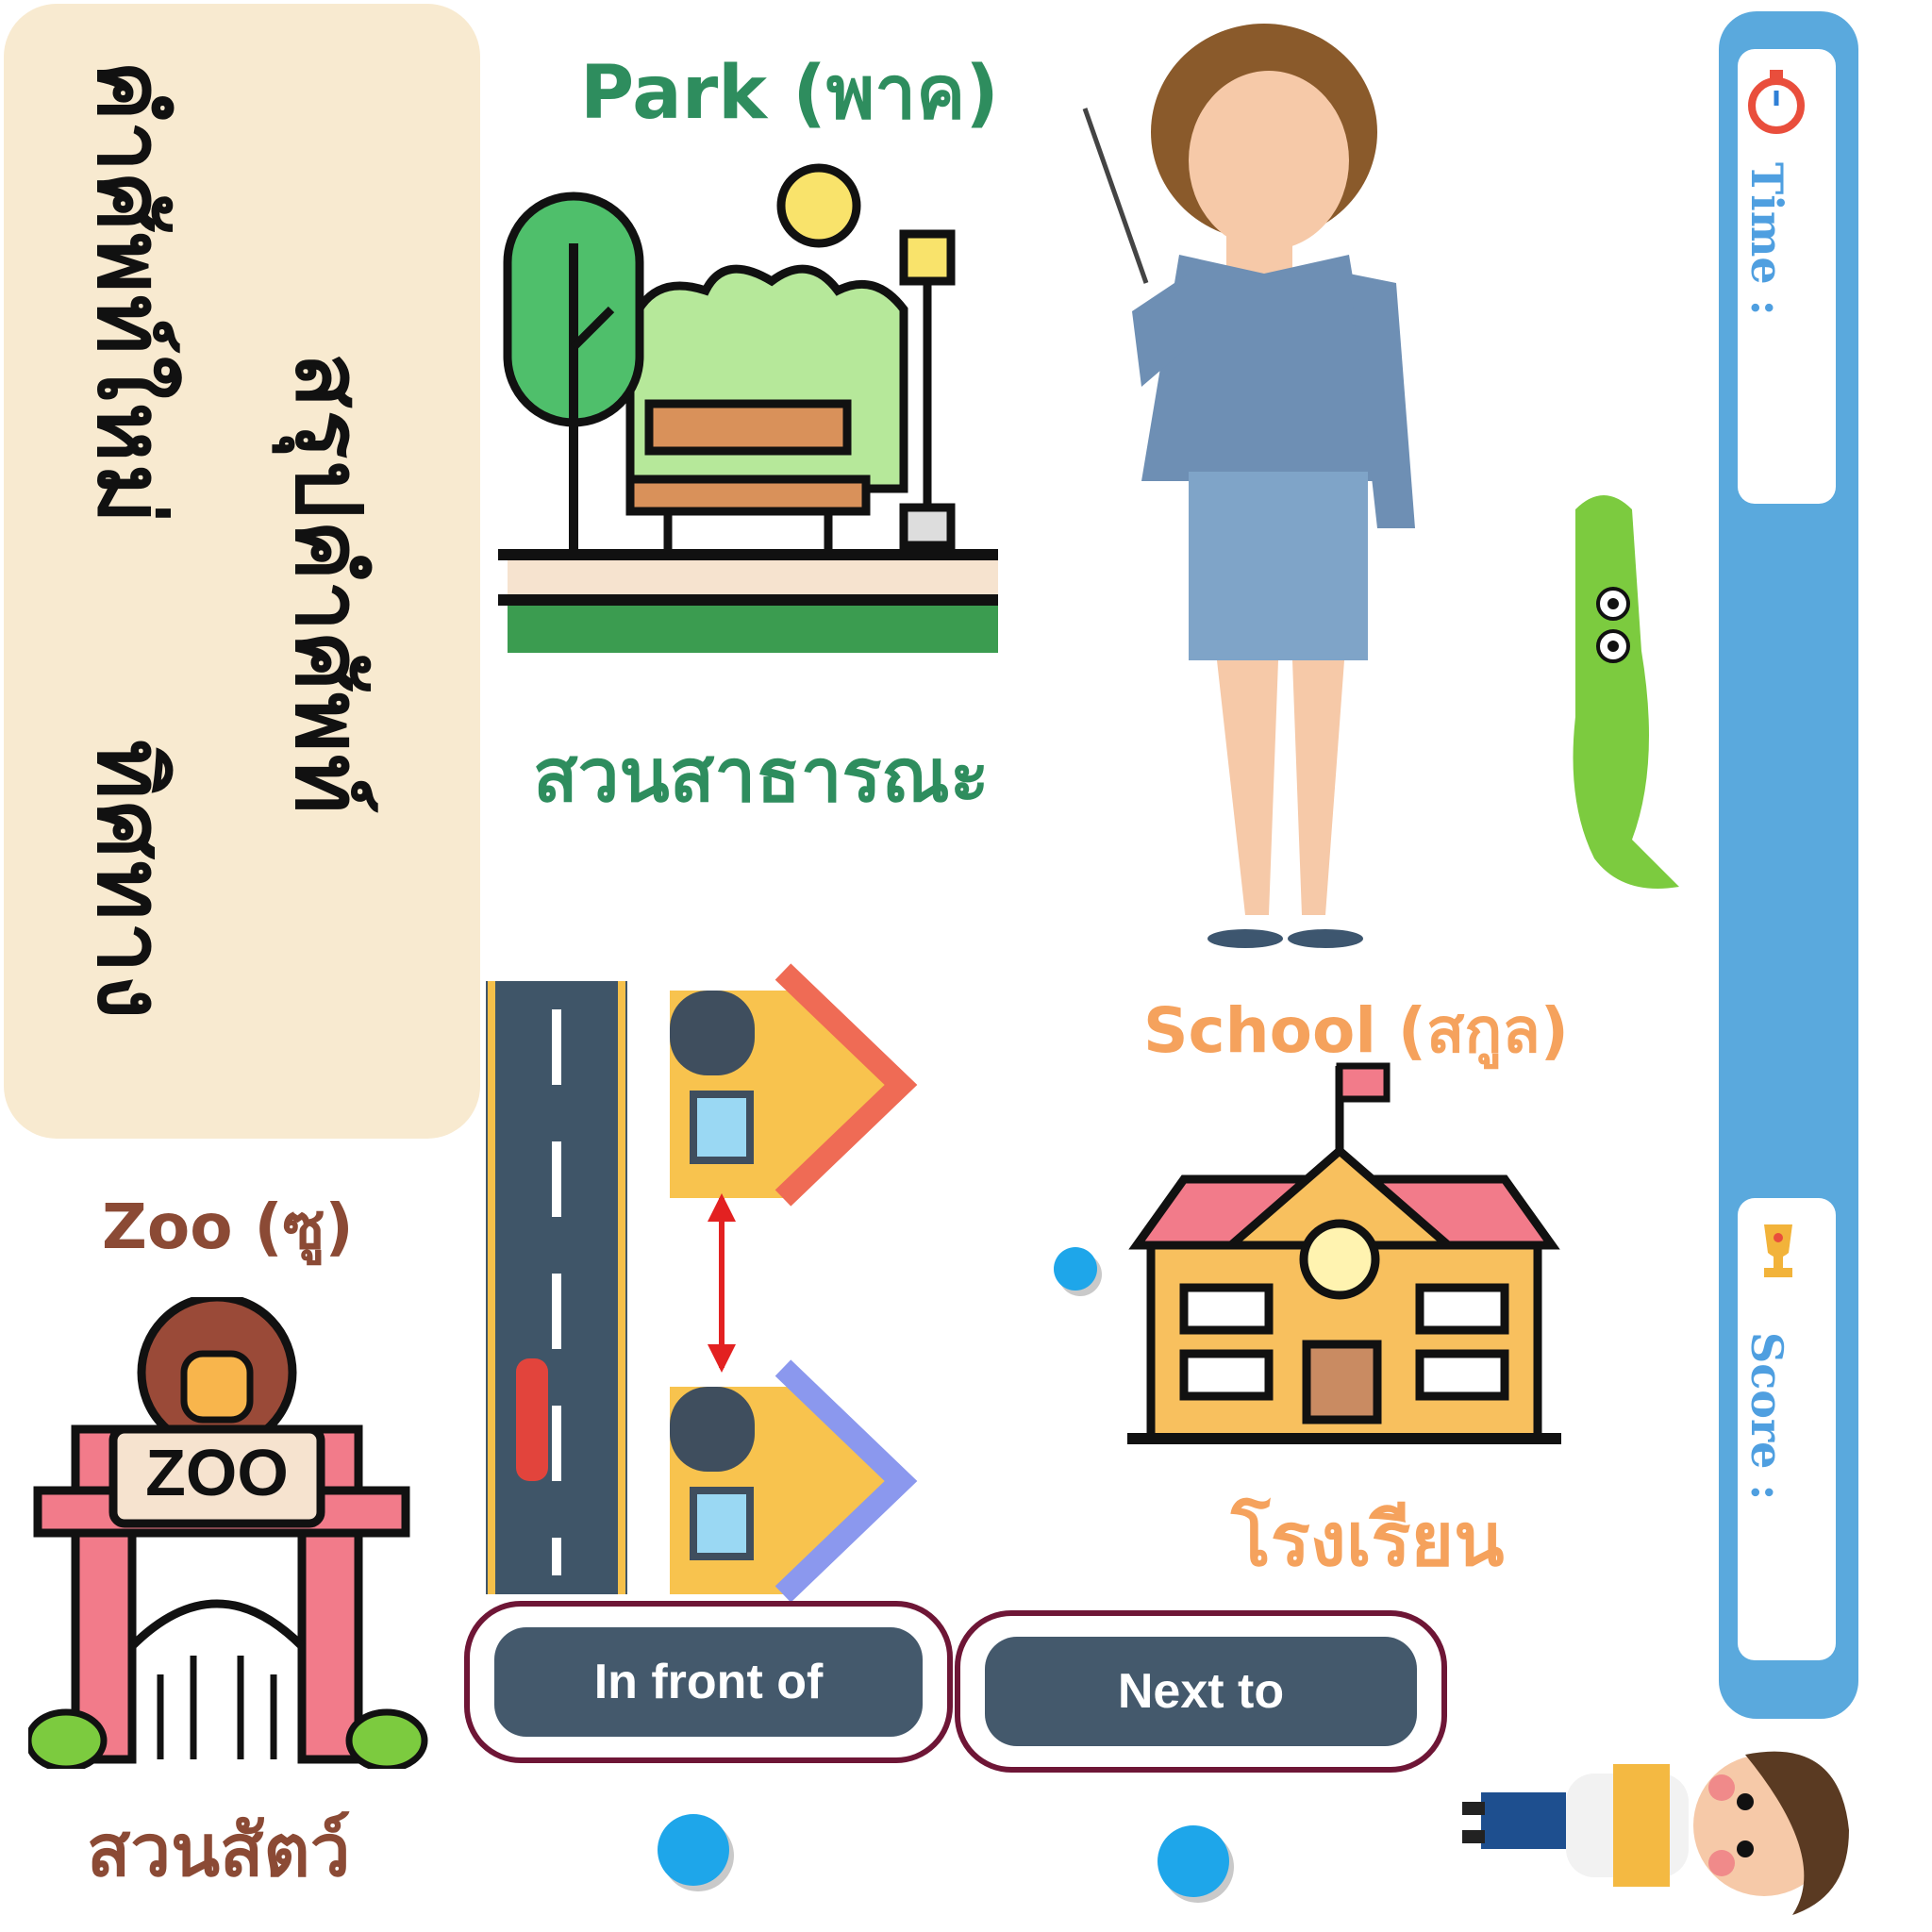 The width and height of the screenshot is (1932, 1932). I want to click on answer-next-to-frame: Next to, so click(1201, 1692).